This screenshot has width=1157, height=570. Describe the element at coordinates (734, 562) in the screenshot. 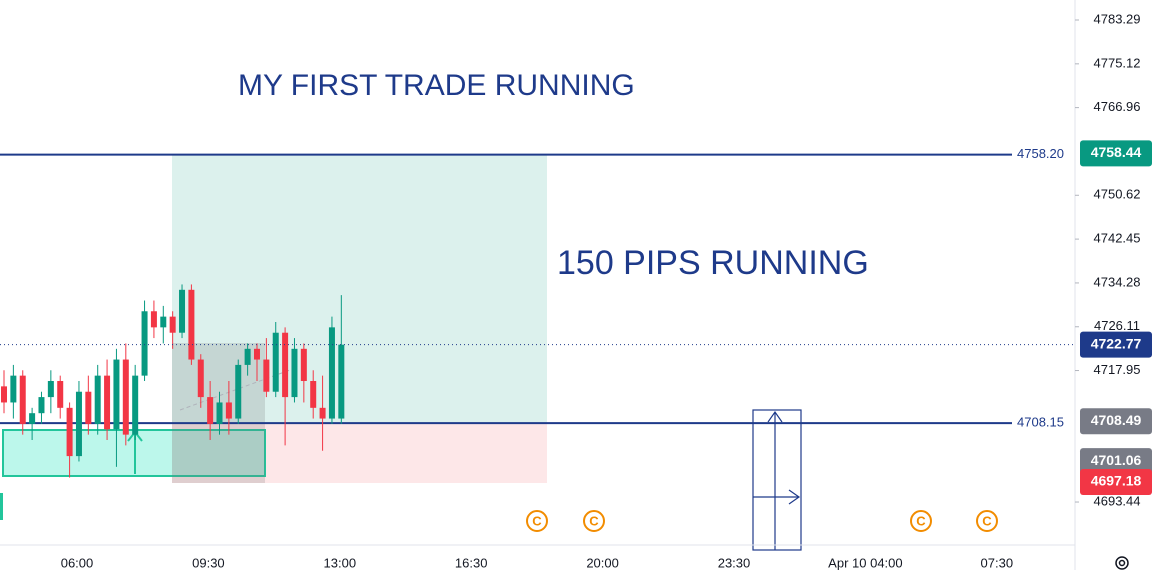

I see `x-tick-label: 23:30` at that location.